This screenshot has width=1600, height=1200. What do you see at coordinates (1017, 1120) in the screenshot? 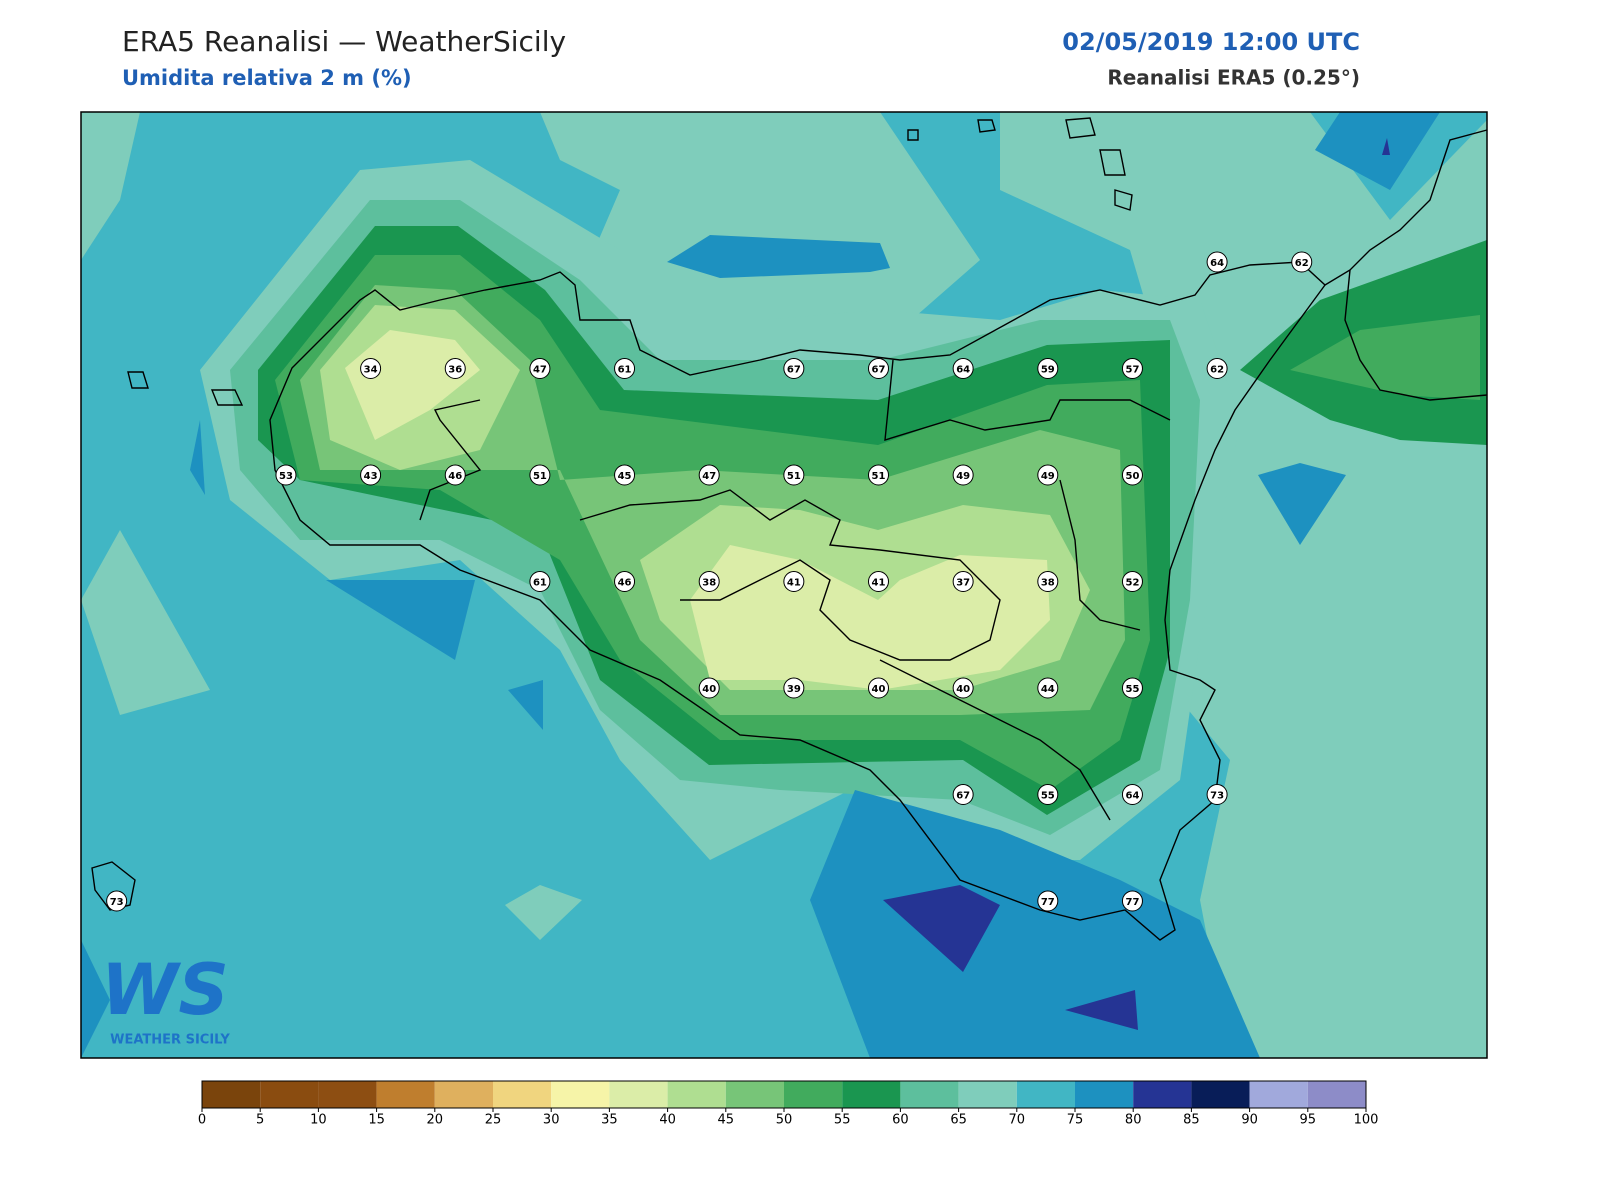
I see `colorbar-tick-label: 70` at bounding box center [1017, 1120].